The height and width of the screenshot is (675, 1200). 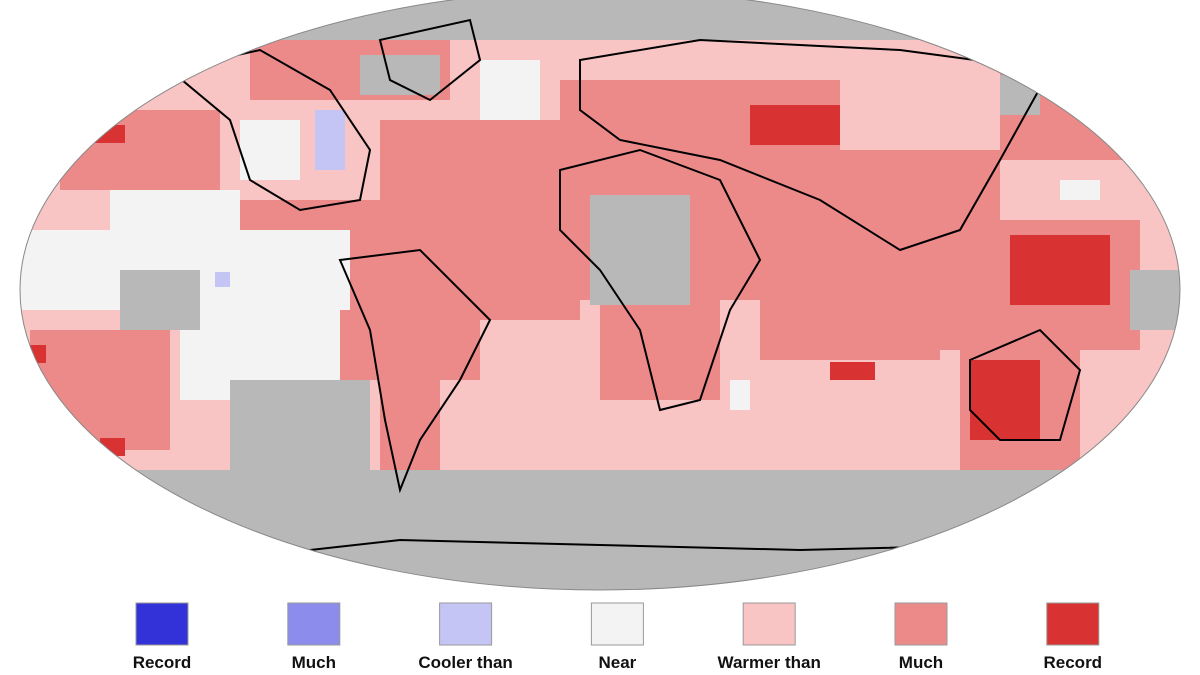 What do you see at coordinates (769, 662) in the screenshot?
I see `legend-label: Warmer than` at bounding box center [769, 662].